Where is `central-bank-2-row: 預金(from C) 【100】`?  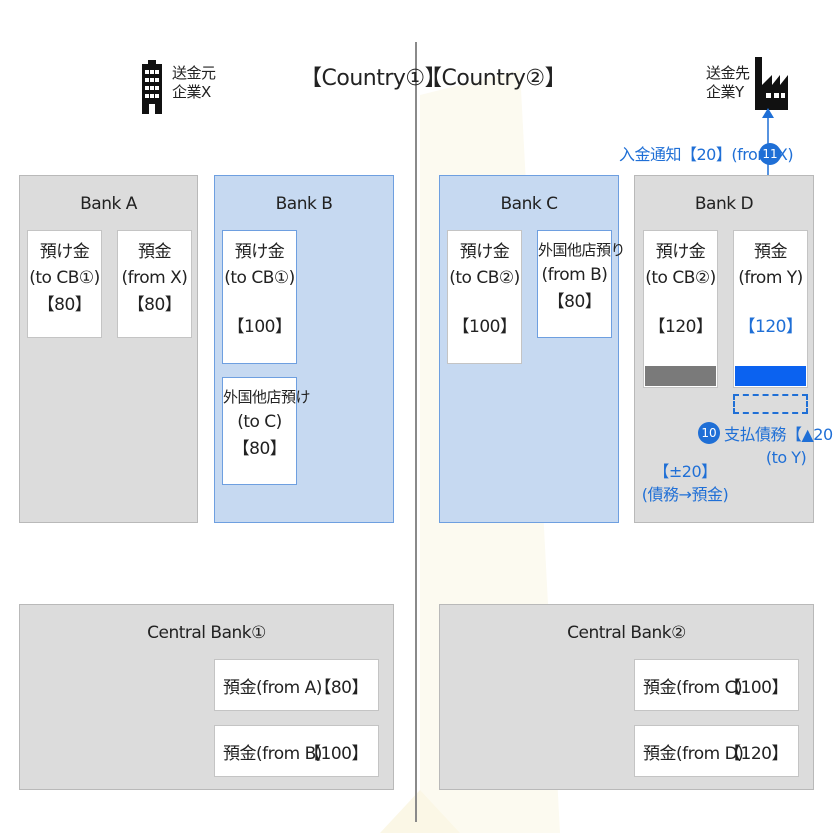 central-bank-2-row: 預金(from C) 【100】 is located at coordinates (716, 685).